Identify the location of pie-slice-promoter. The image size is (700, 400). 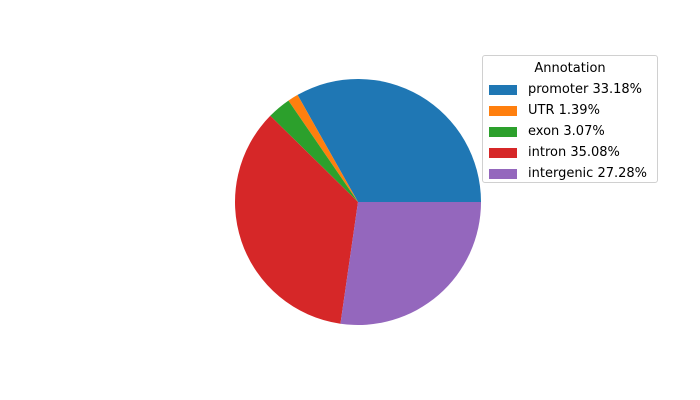
(389, 140).